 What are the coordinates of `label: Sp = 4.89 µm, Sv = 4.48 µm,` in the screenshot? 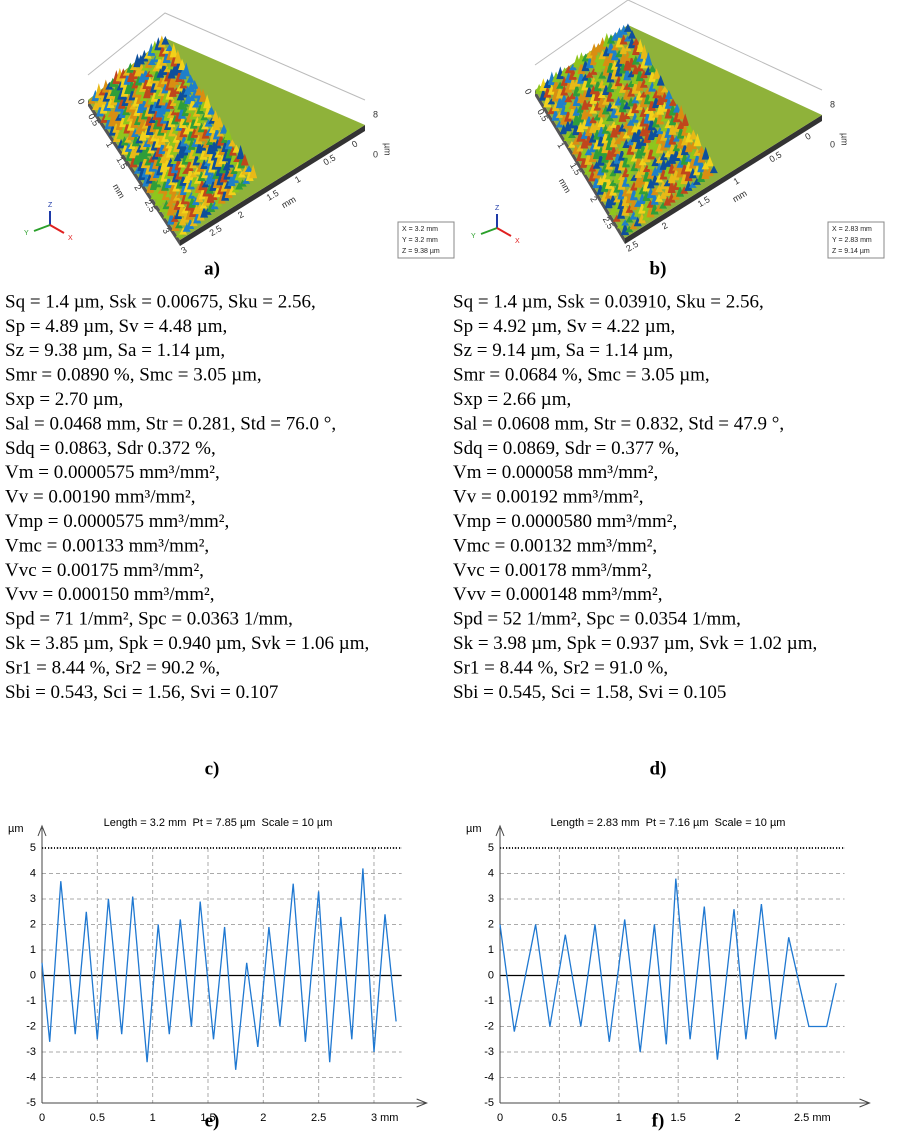 It's located at (116, 326).